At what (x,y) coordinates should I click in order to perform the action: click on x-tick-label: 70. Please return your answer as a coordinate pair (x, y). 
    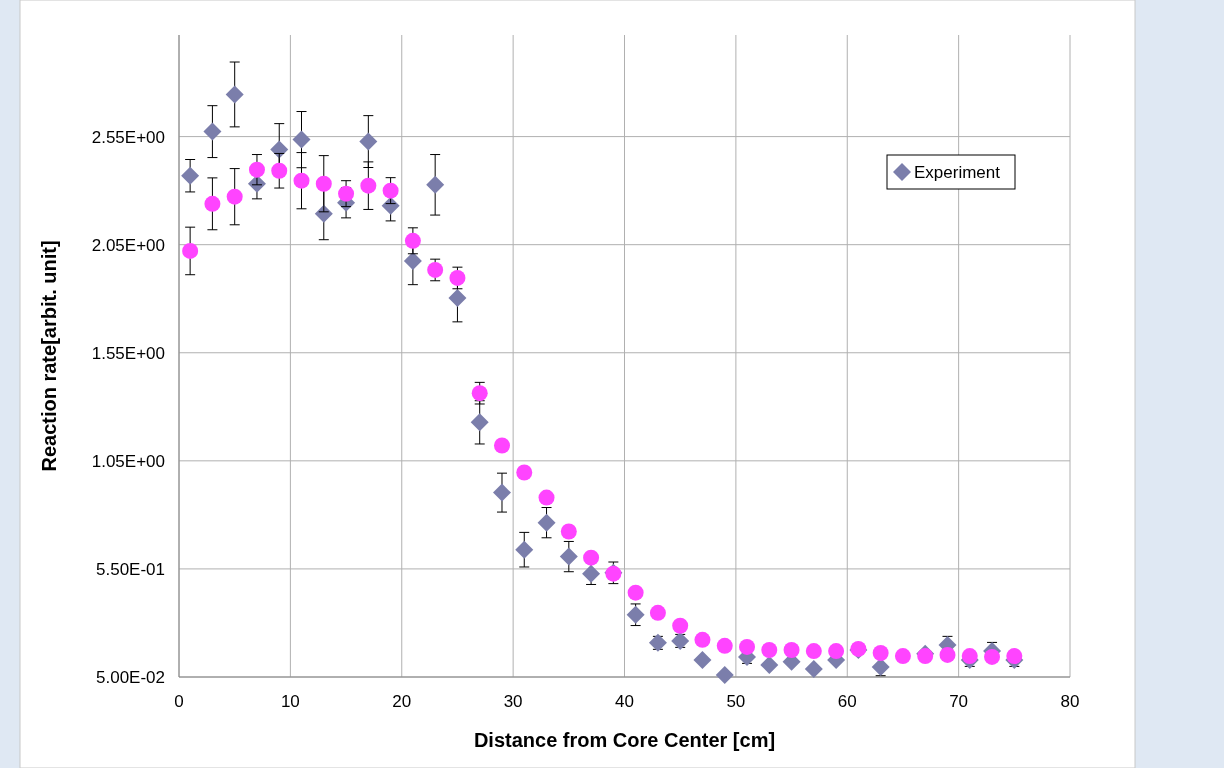
    Looking at the image, I should click on (959, 701).